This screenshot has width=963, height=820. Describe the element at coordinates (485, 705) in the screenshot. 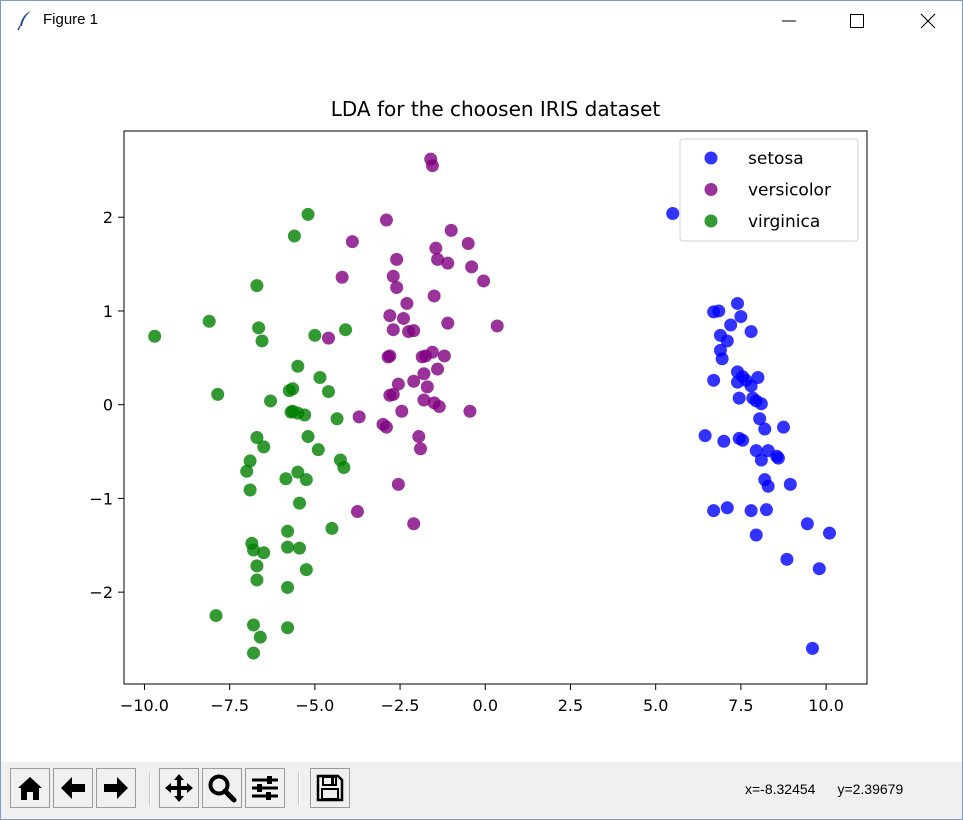

I see `x-tick-label: 0.0` at that location.